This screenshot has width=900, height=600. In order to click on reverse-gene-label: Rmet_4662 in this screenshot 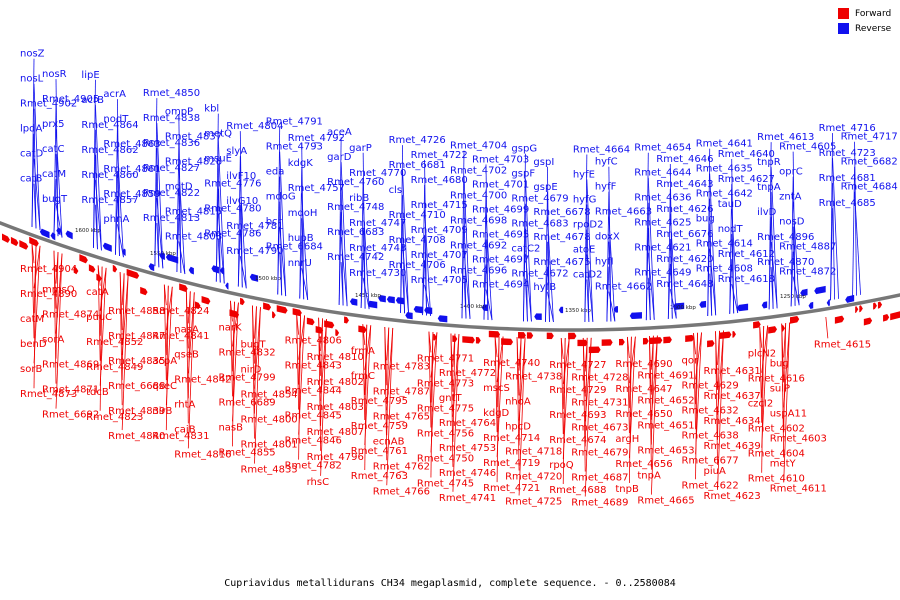, I will do `click(623, 287)`.